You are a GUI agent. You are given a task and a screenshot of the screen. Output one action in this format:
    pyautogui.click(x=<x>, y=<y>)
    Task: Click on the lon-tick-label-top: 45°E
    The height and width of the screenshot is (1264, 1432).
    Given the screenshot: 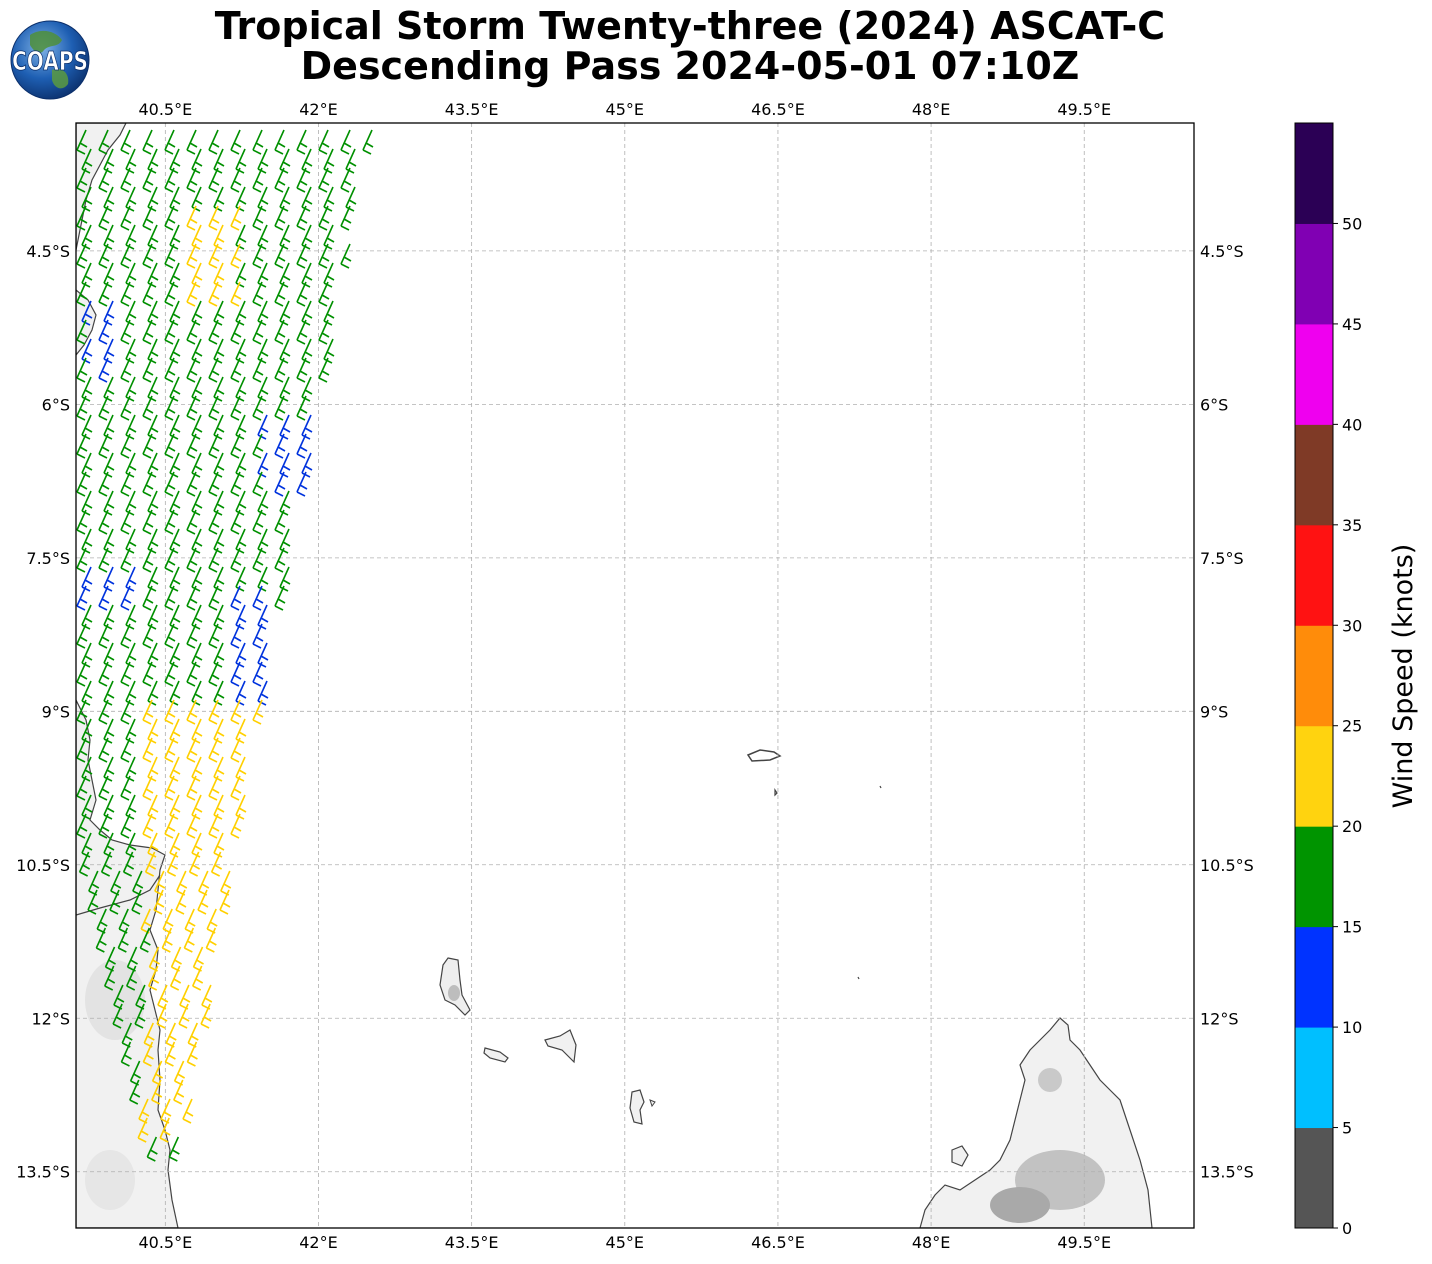 What is the action you would take?
    pyautogui.click(x=625, y=109)
    